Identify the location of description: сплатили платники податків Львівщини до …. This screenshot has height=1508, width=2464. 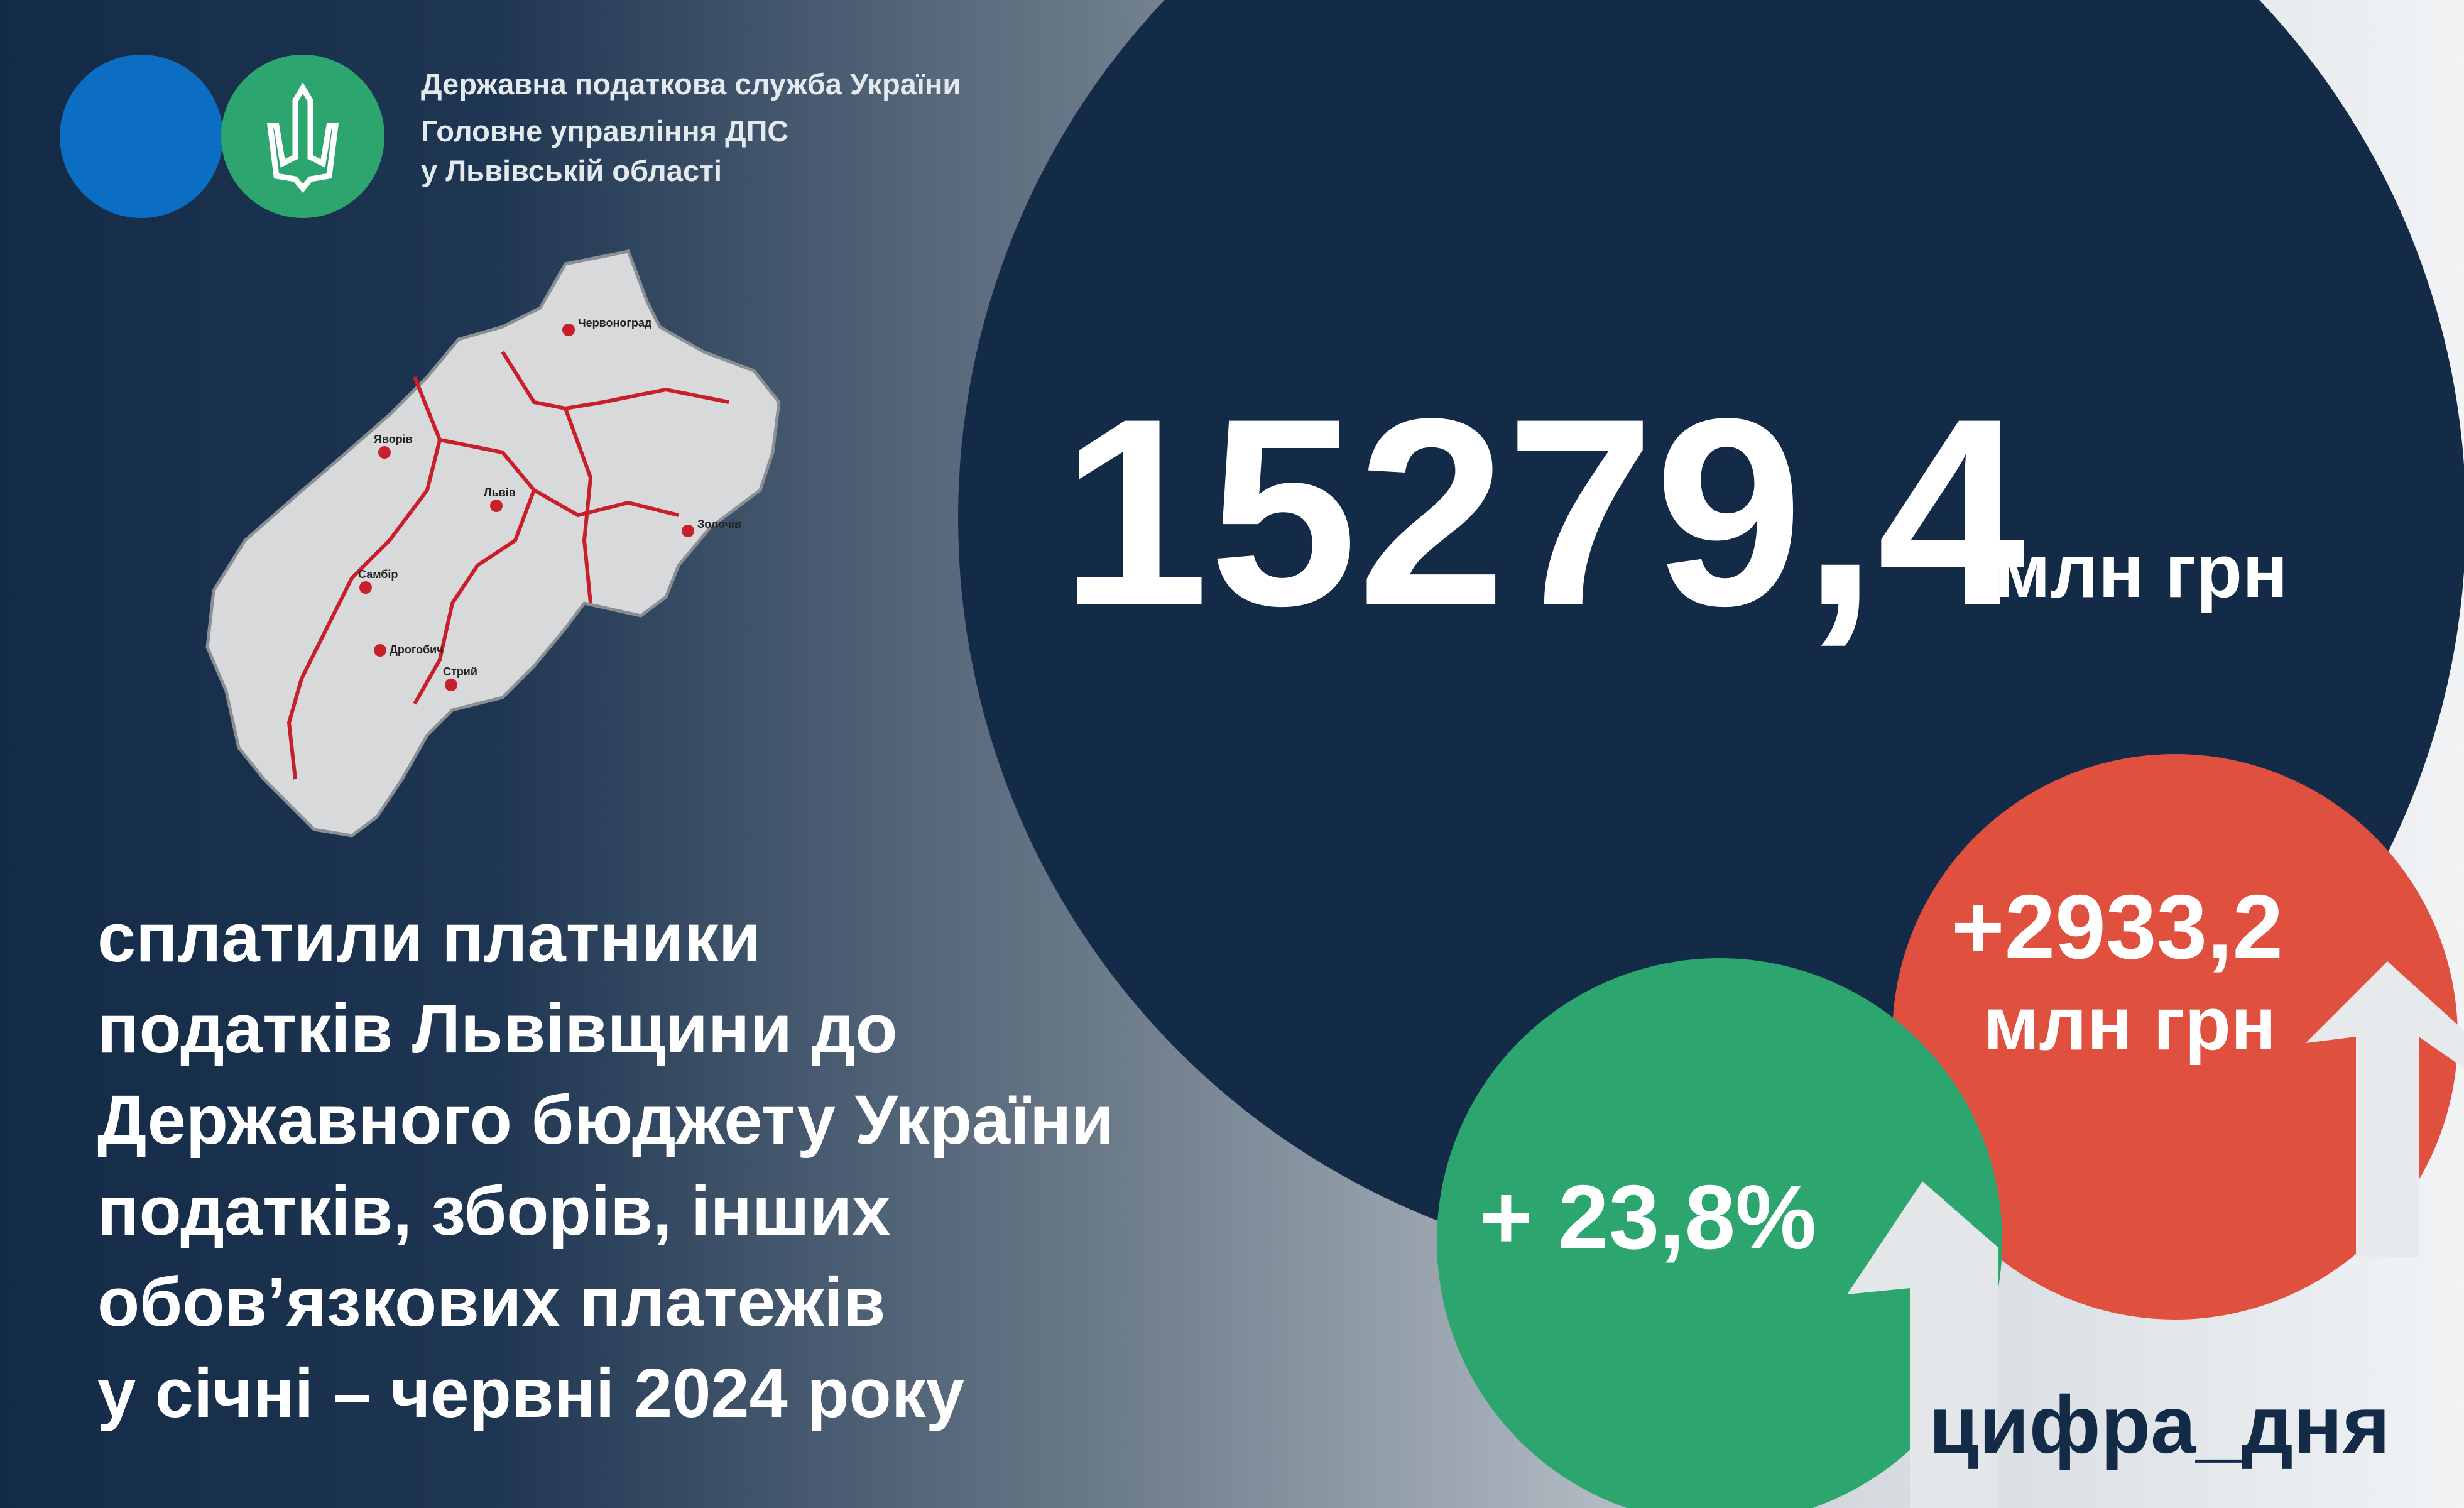
(606, 1165).